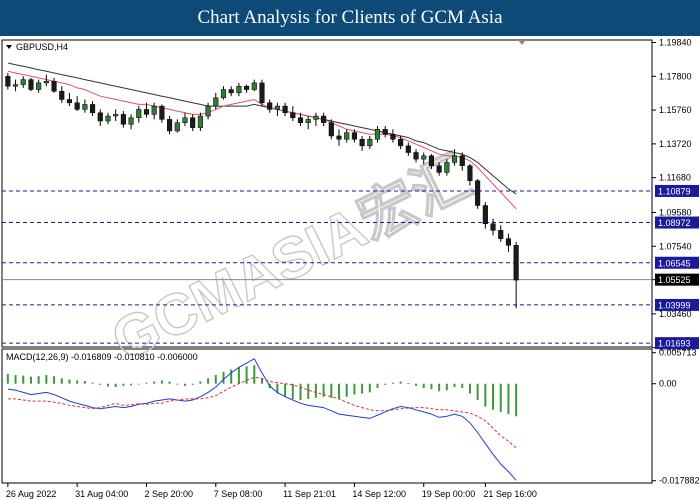 Image resolution: width=700 pixels, height=500 pixels. What do you see at coordinates (675, 246) in the screenshot?
I see `price-tick-label: 1.07540` at bounding box center [675, 246].